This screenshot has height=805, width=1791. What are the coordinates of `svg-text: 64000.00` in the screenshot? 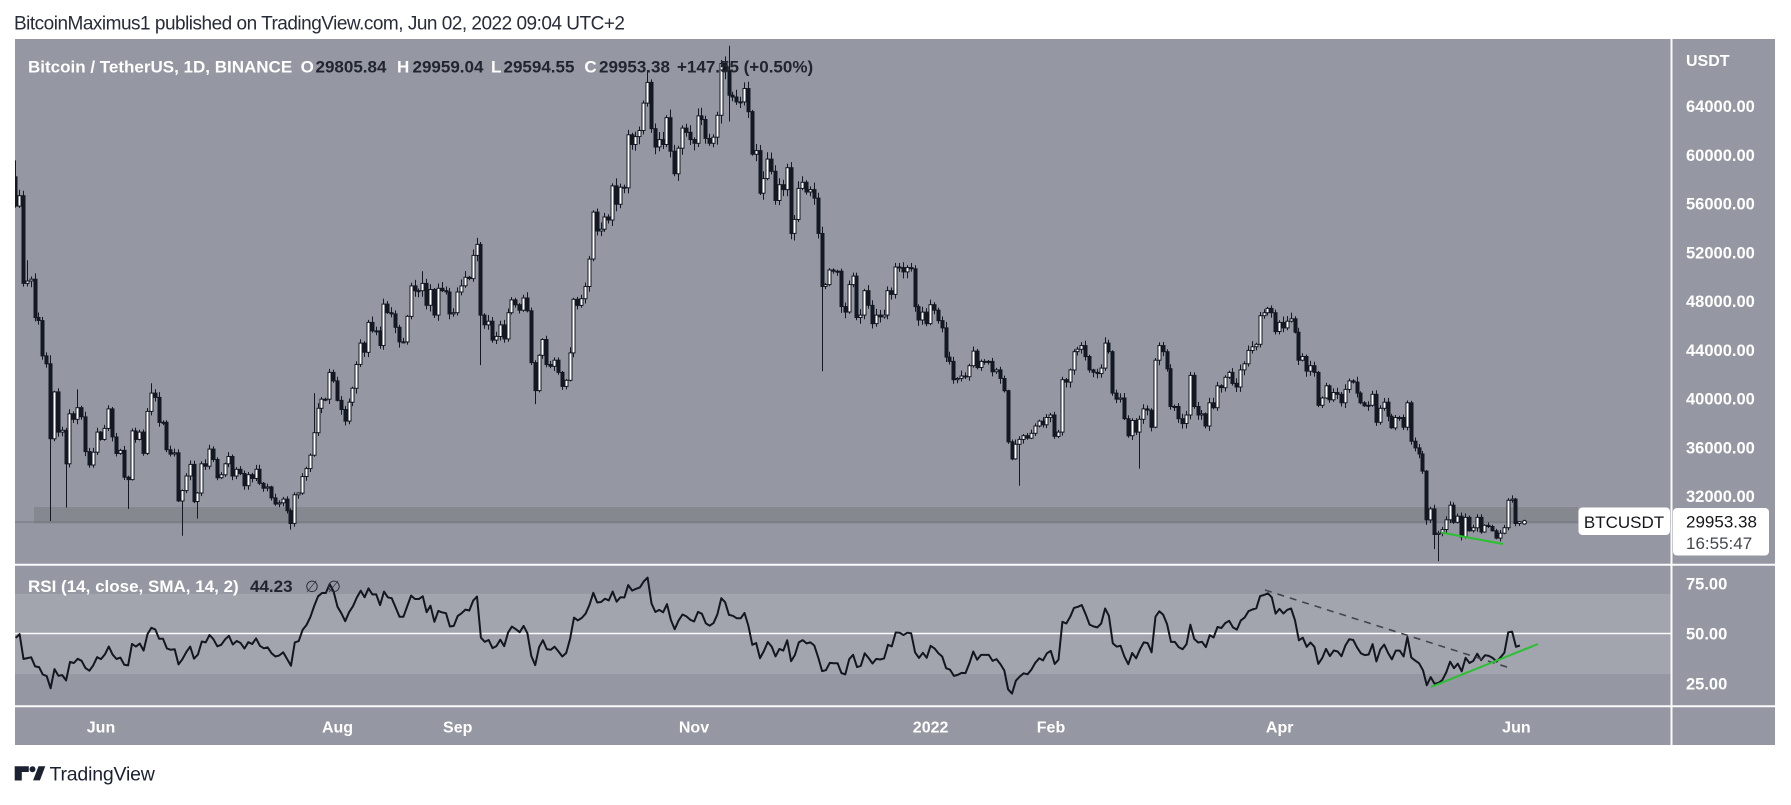 It's located at (1720, 107).